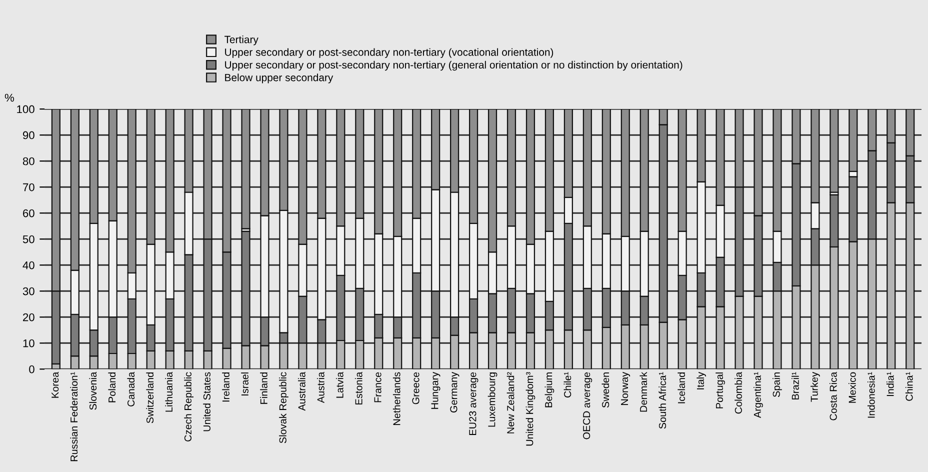 This screenshot has height=472, width=928. I want to click on y-tick-label: 50, so click(28, 239).